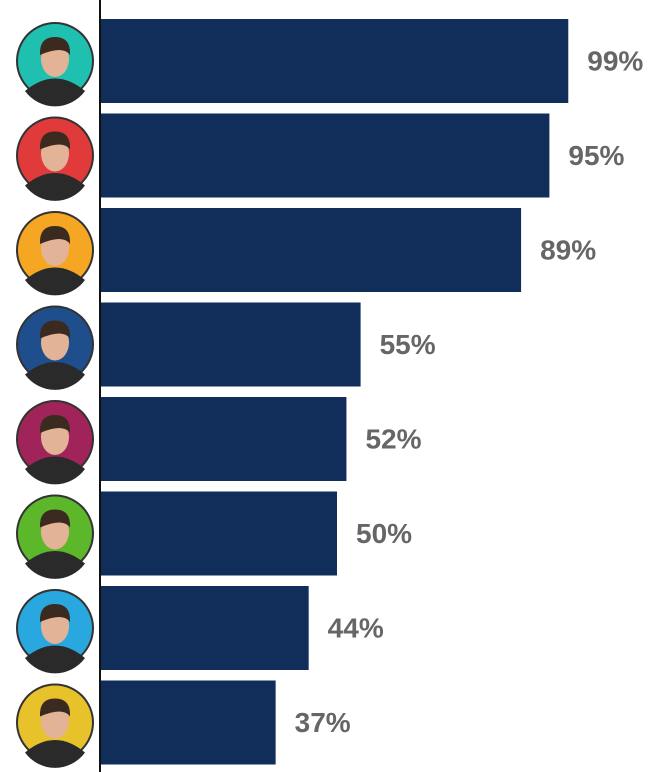 This screenshot has height=772, width=654. What do you see at coordinates (615, 60) in the screenshot?
I see `value-label: 99%` at bounding box center [615, 60].